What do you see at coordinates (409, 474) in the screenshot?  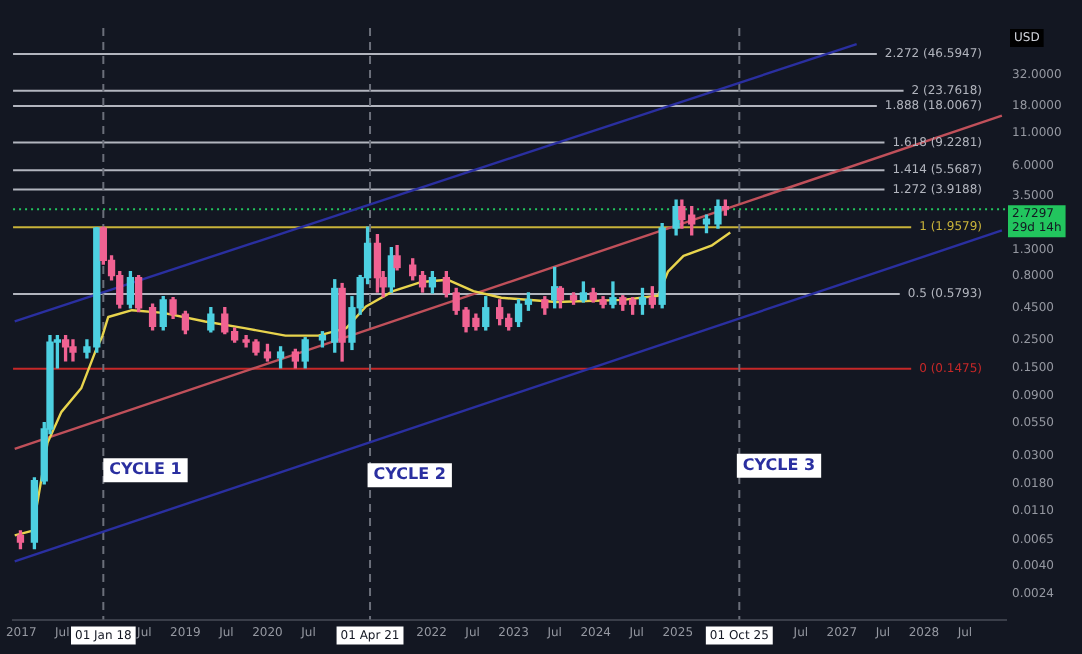 I see `annotation: CYCLE 2` at bounding box center [409, 474].